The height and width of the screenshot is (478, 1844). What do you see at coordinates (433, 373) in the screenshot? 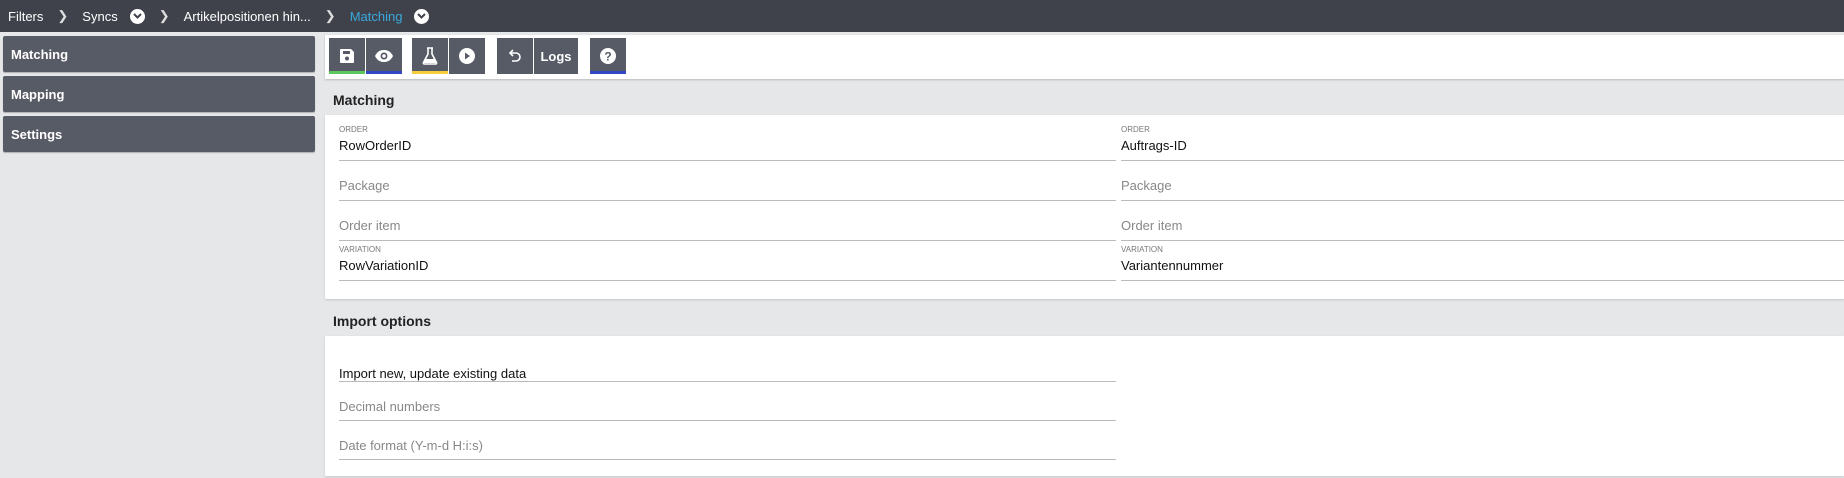
I see `field-value: Import new, update existing data` at bounding box center [433, 373].